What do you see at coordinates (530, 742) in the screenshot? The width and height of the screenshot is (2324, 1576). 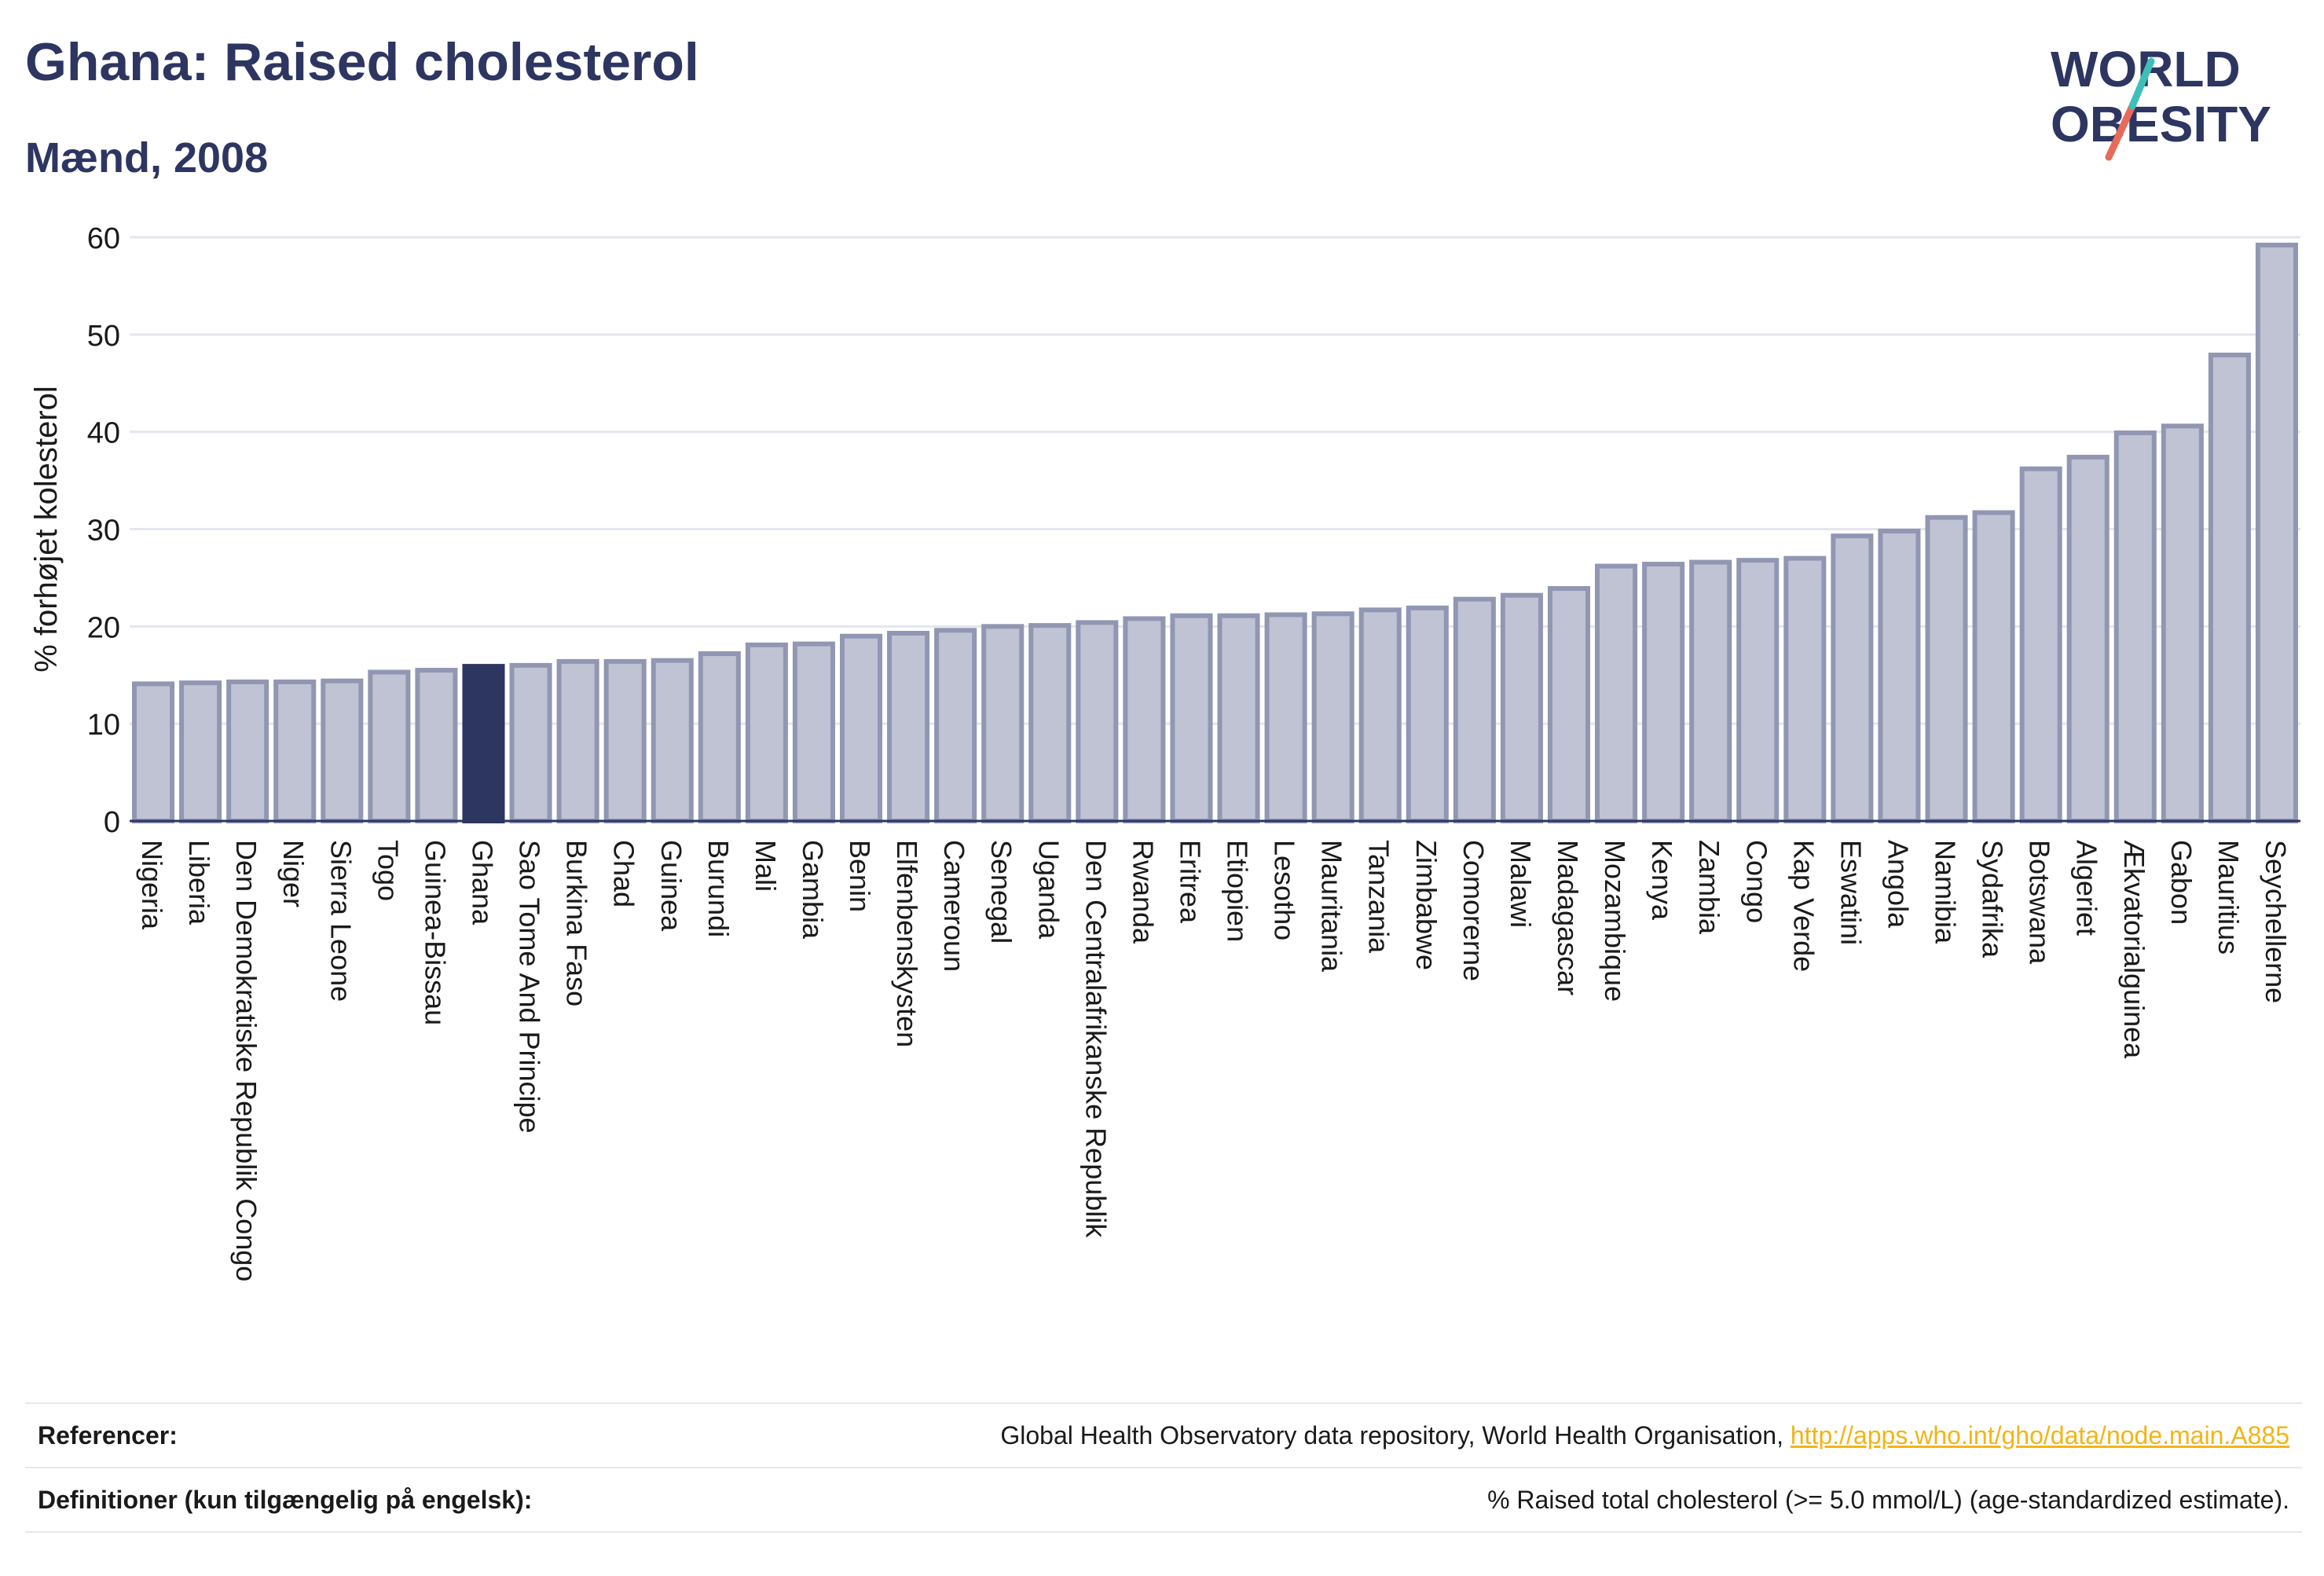 I see `bar-sao-tome-and-principe` at bounding box center [530, 742].